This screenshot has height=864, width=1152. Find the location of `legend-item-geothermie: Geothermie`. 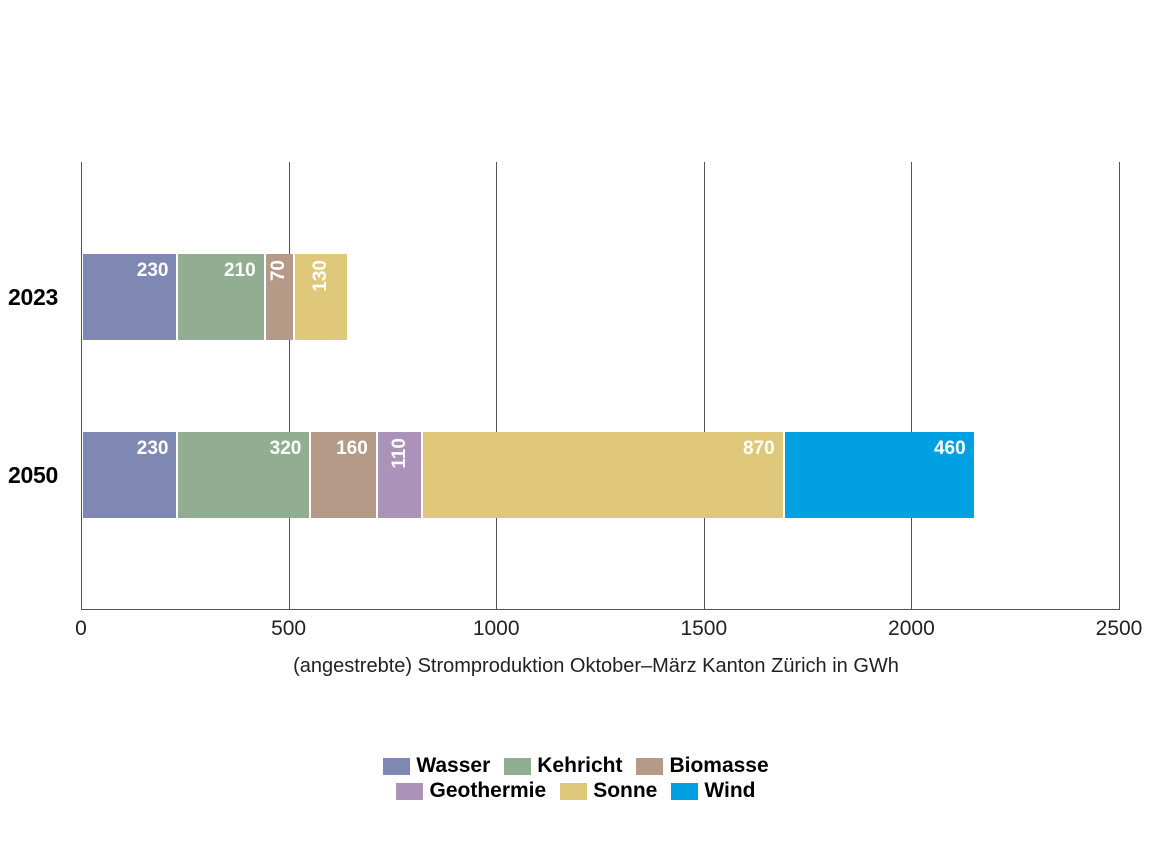

legend-item-geothermie: Geothermie is located at coordinates (471, 791).